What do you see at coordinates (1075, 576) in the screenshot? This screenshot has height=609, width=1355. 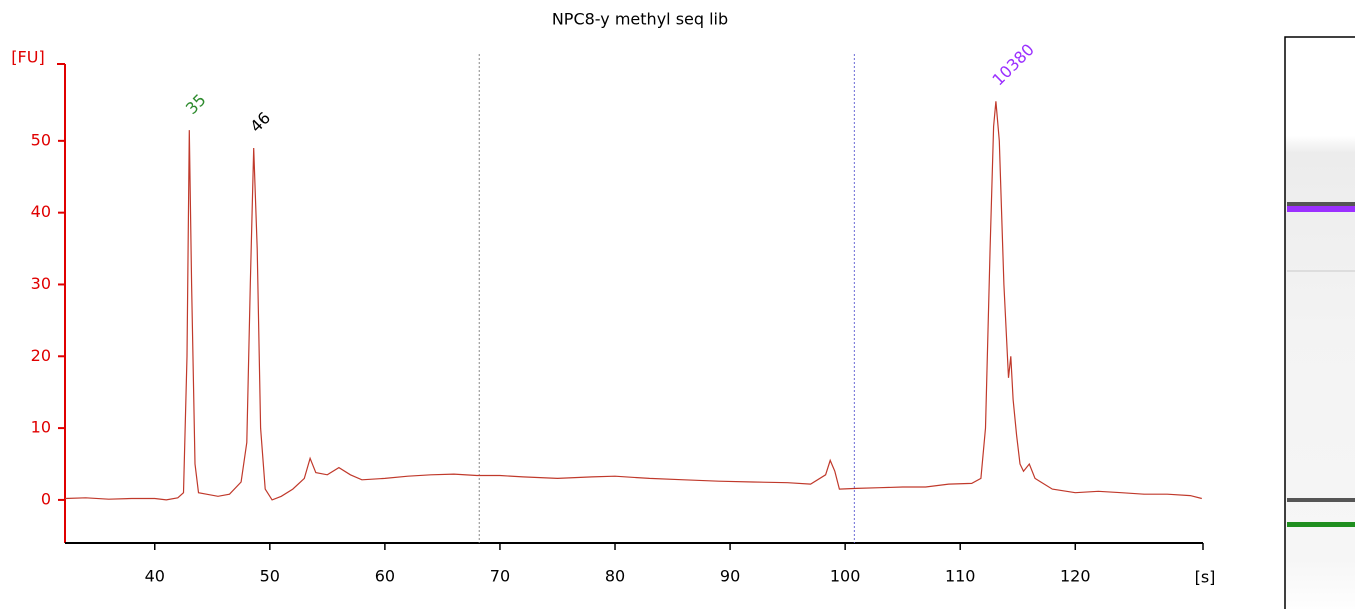 I see `x-tick-label: 120` at bounding box center [1075, 576].